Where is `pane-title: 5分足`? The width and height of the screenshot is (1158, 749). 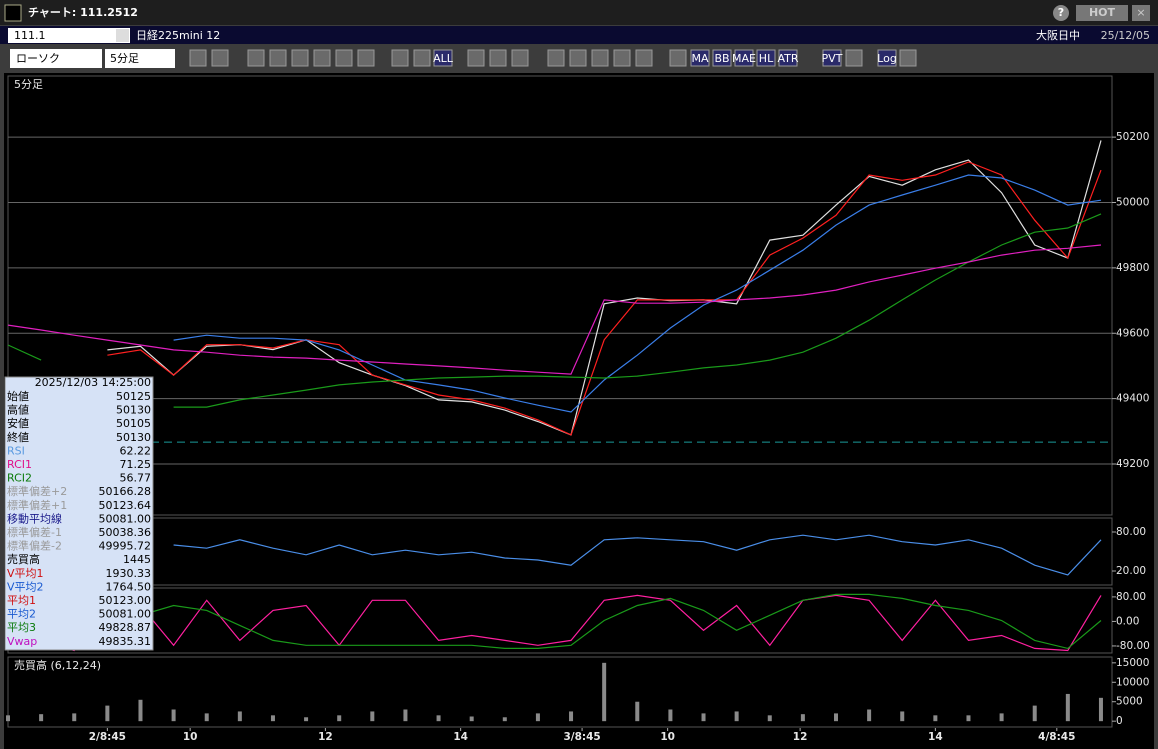 pane-title: 5分足 is located at coordinates (28, 84).